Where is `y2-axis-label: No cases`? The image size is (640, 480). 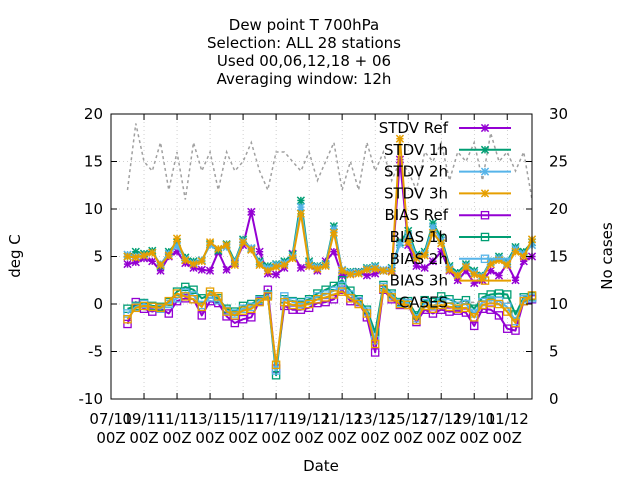
y2-axis-label: No cases is located at coordinates (607, 256).